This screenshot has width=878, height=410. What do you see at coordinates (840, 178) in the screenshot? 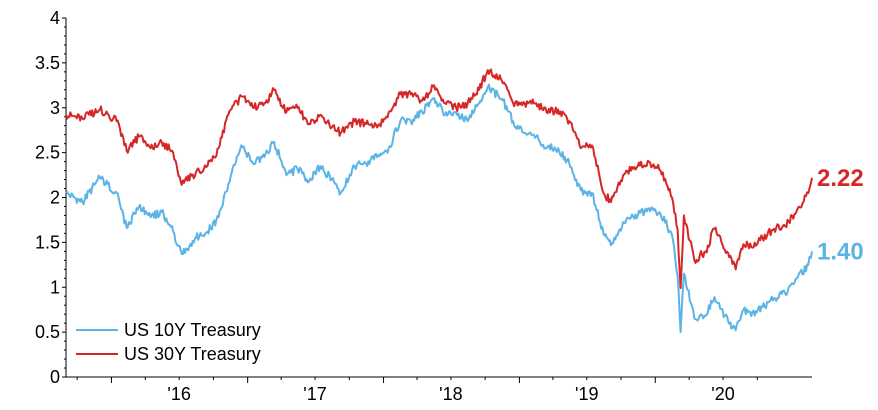
I see `end-value-label: 2.22` at bounding box center [840, 178].